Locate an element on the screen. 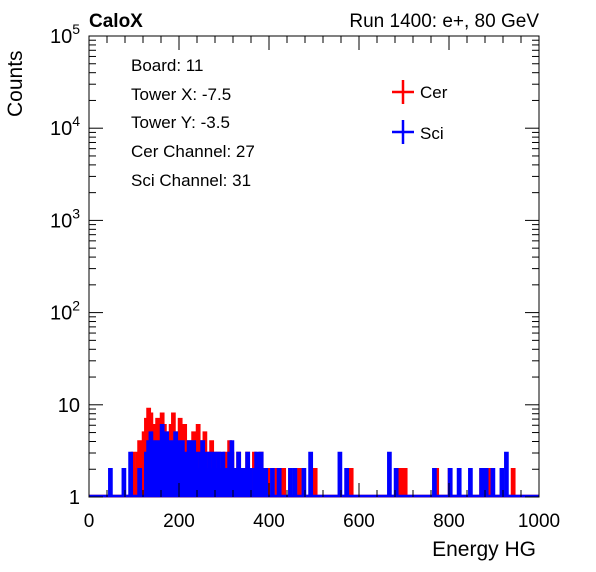 This screenshot has width=596, height=572. y-tick-label: 10³ is located at coordinates (65, 218).